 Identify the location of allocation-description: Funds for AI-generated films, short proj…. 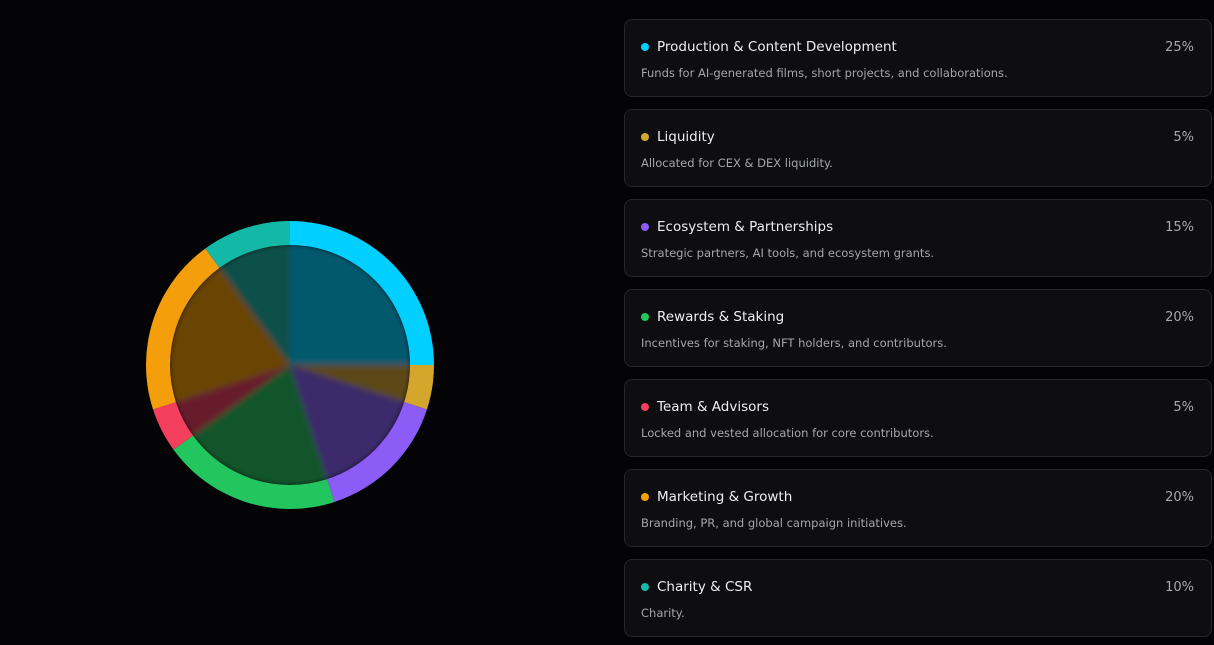
(824, 73).